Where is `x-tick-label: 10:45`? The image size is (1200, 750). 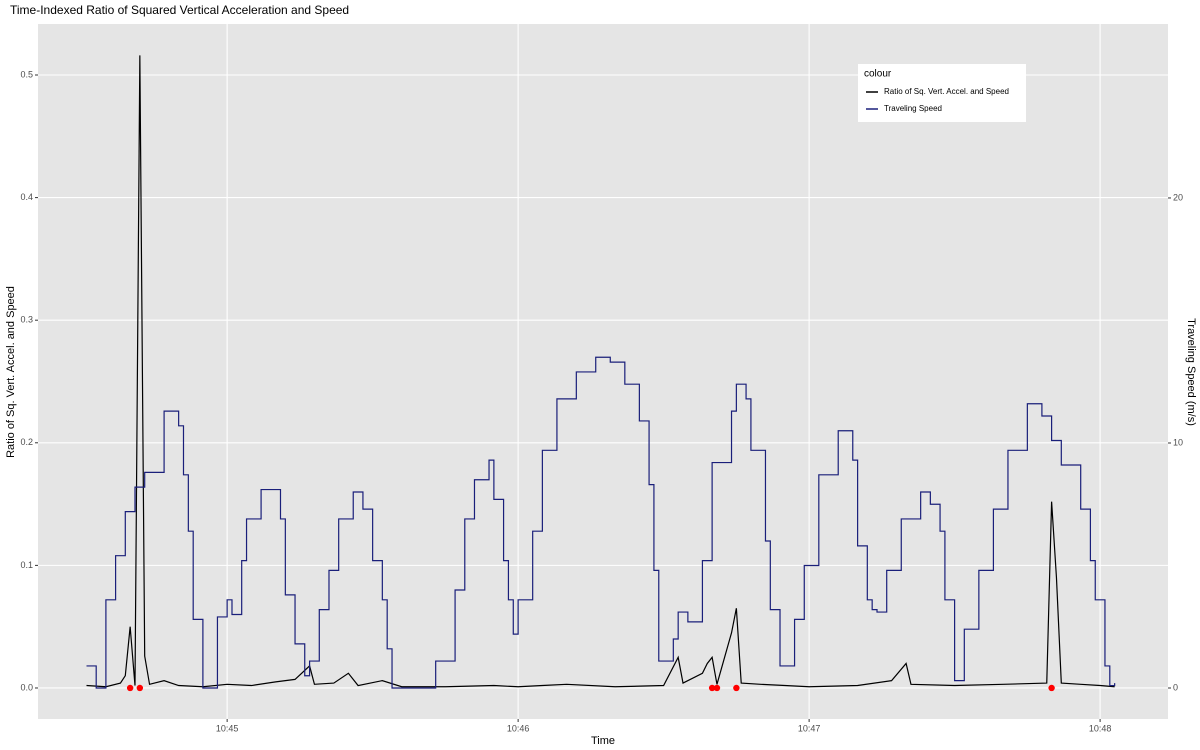 x-tick-label: 10:45 is located at coordinates (227, 728).